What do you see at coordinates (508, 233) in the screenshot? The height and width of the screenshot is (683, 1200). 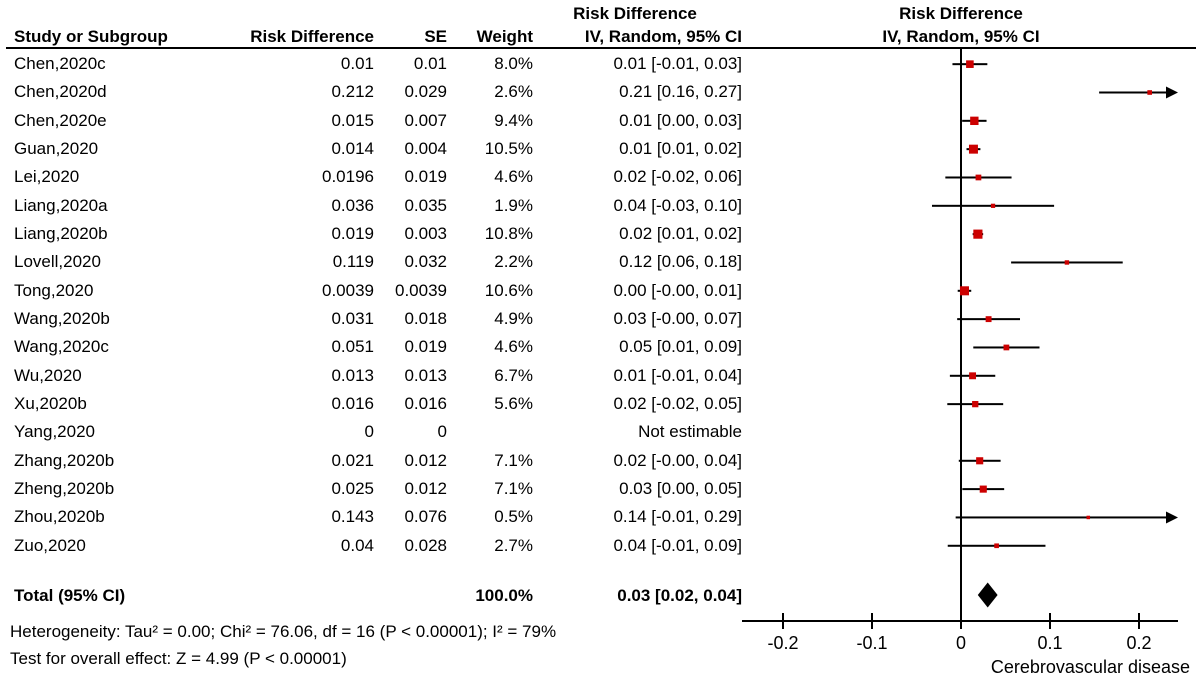 I see `study-weight: 10.8%` at bounding box center [508, 233].